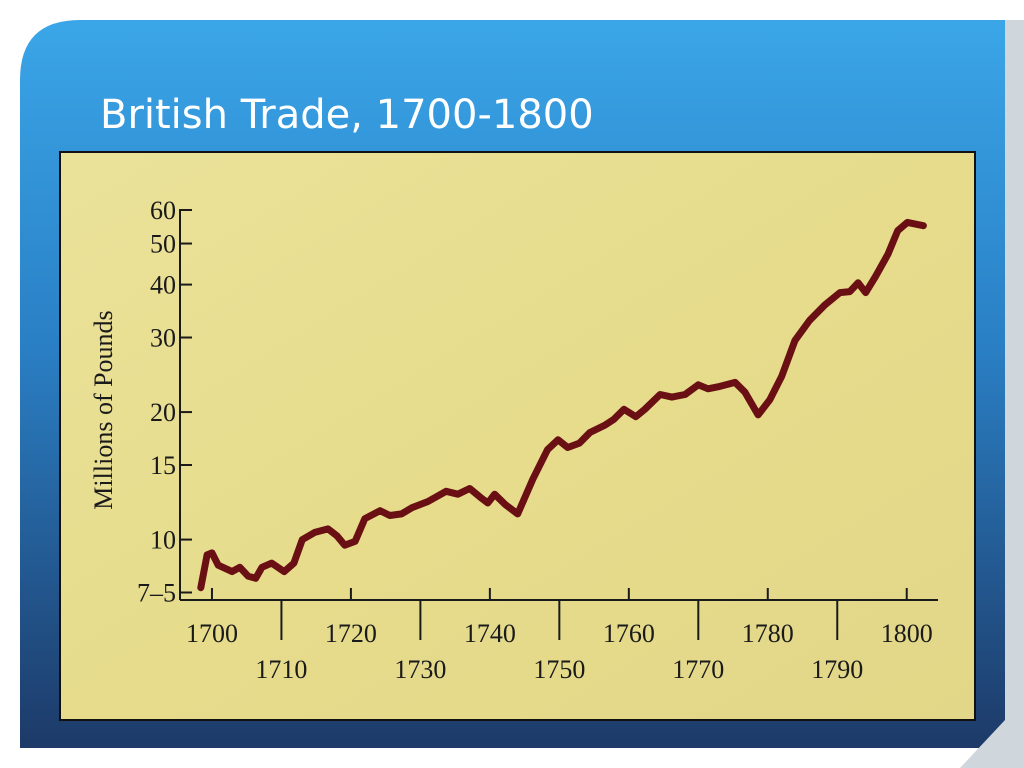  Describe the element at coordinates (992, 394) in the screenshot. I see `corner-band` at that location.